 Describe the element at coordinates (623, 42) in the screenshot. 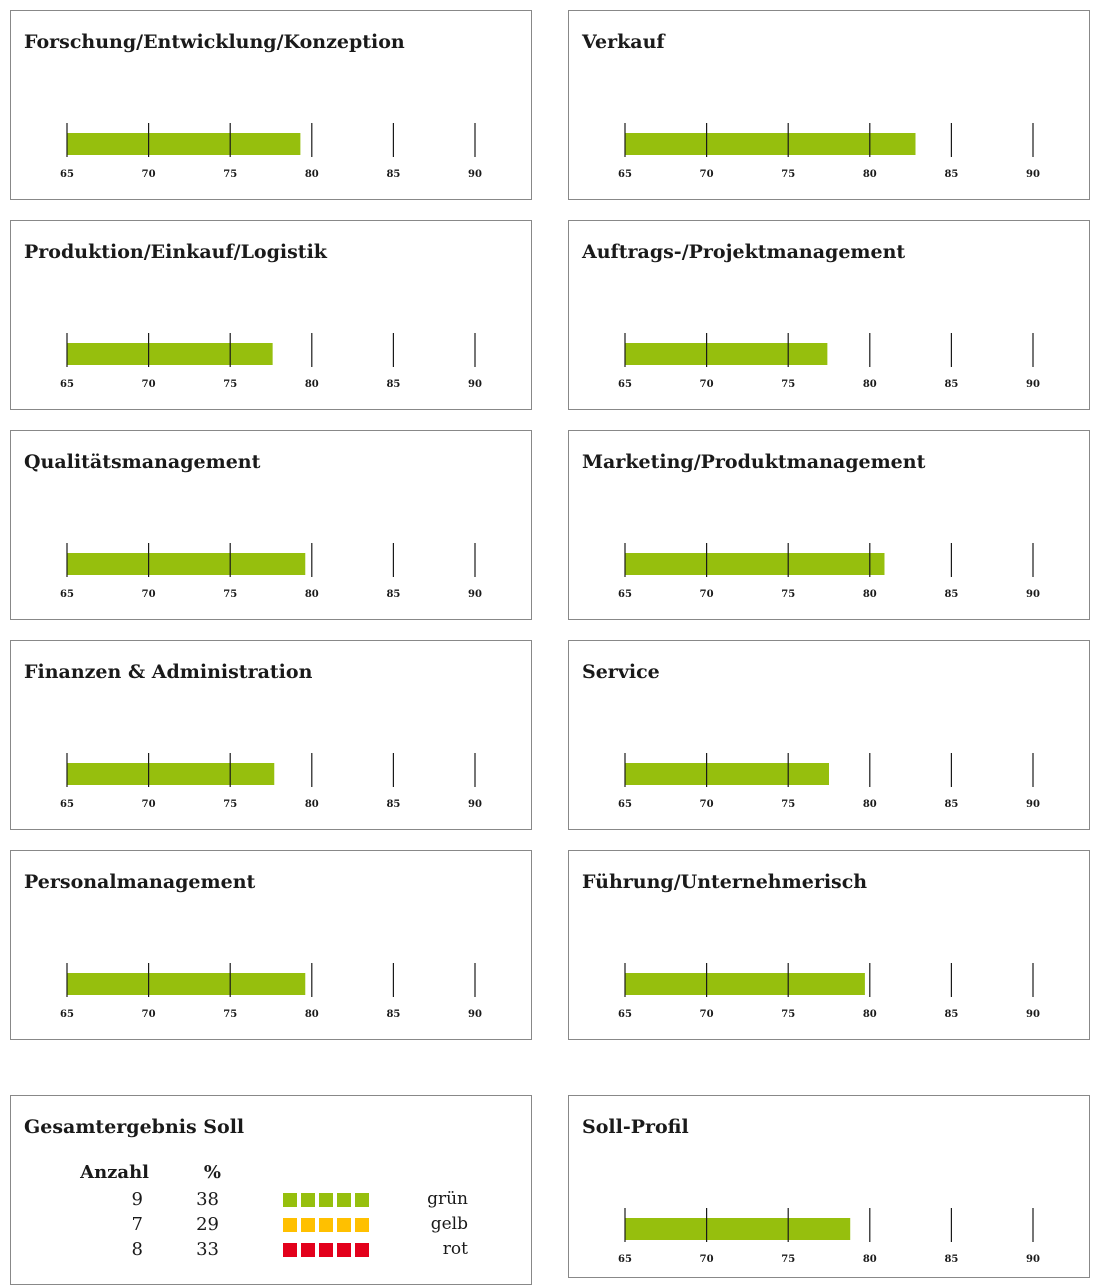

I see `chart-title: Verkauf` at that location.